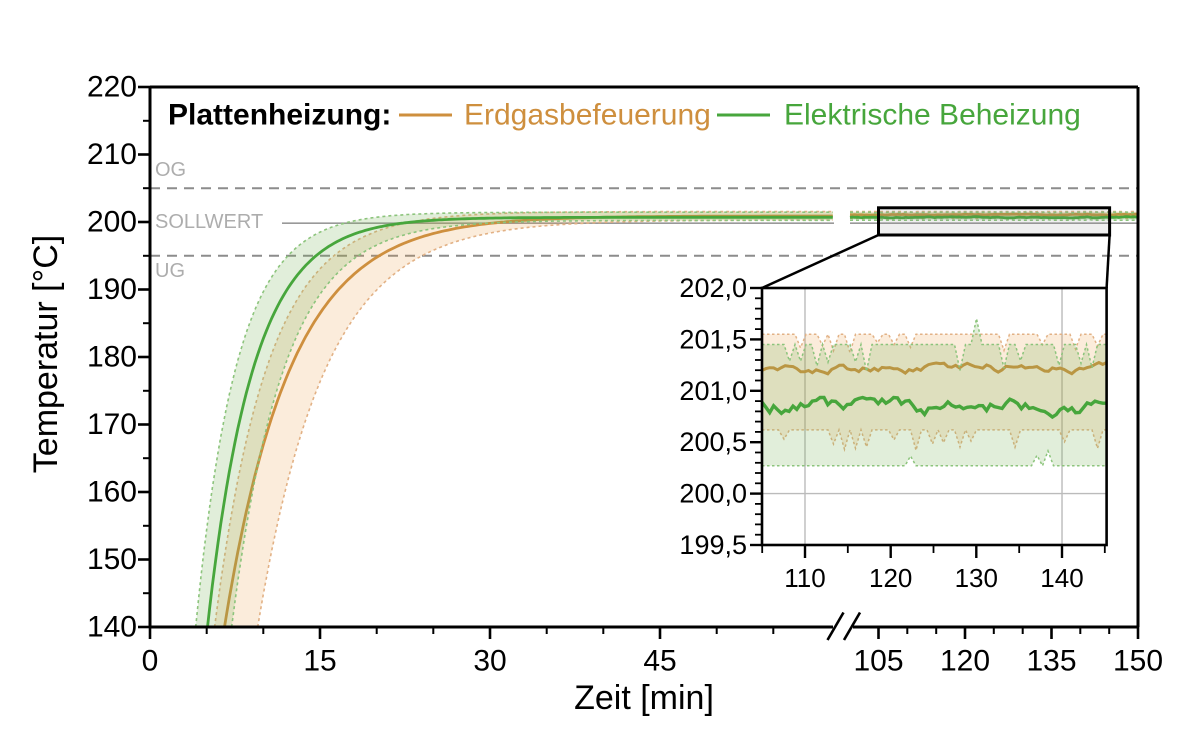 This screenshot has height=755, width=1200. Describe the element at coordinates (587, 115) in the screenshot. I see `svg-text: Erdgasbefeuerung` at that location.